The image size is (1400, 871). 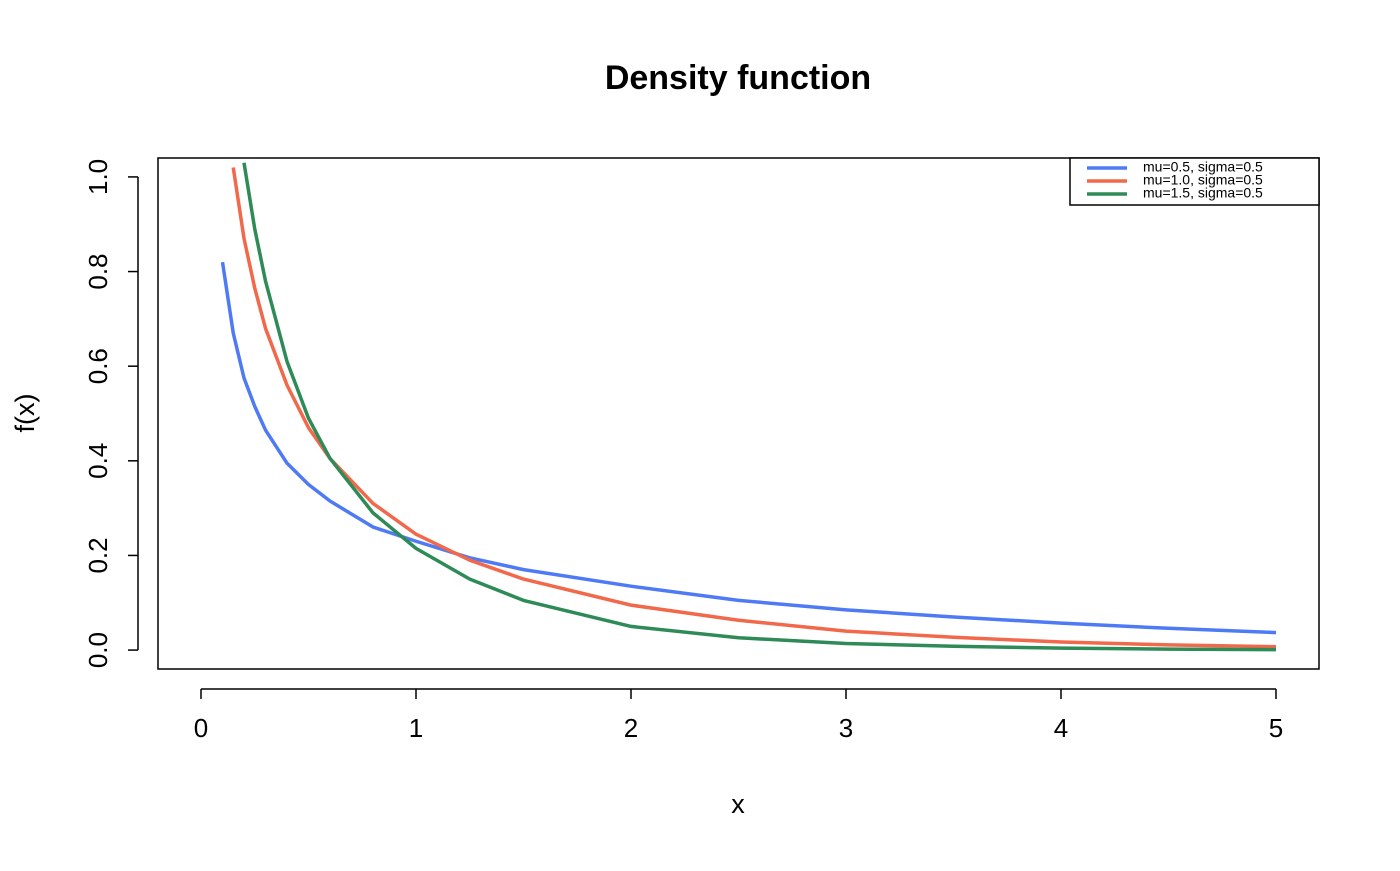 I want to click on x-tick-label: 0, so click(x=201, y=728).